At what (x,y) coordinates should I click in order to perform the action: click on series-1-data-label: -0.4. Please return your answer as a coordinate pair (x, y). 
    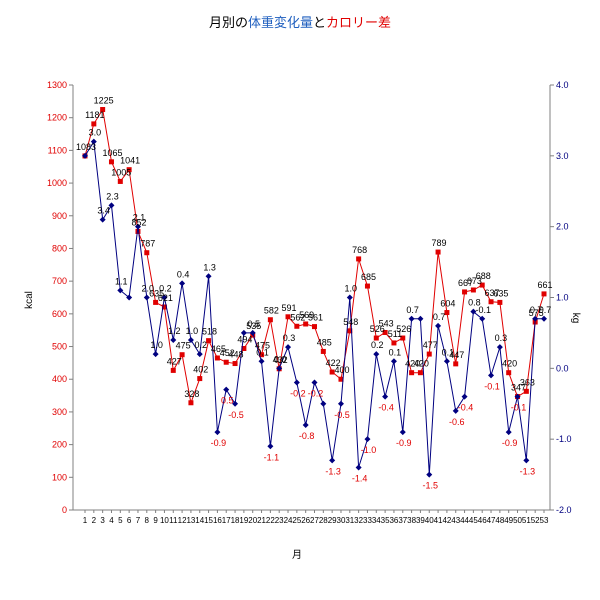
    Looking at the image, I should click on (466, 408).